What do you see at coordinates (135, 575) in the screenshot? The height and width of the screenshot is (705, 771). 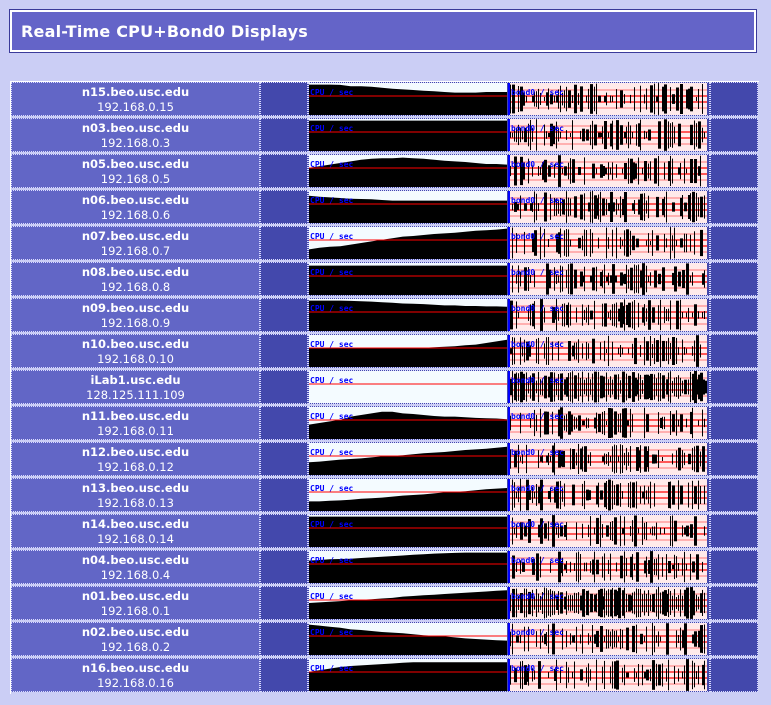 I see `node-ip: 192.168.0.4` at bounding box center [135, 575].